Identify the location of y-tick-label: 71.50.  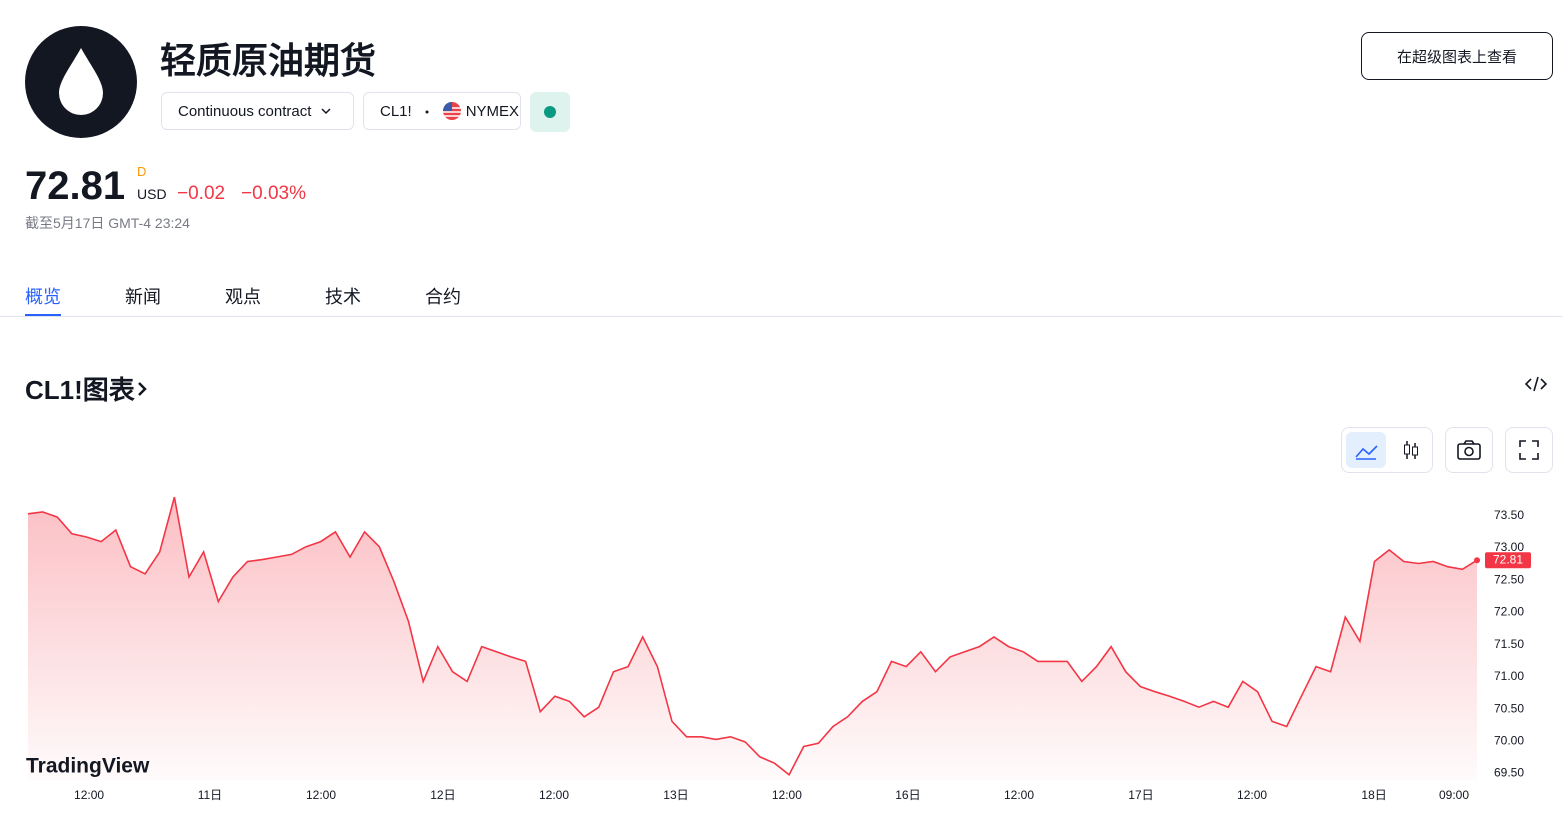
(1509, 644).